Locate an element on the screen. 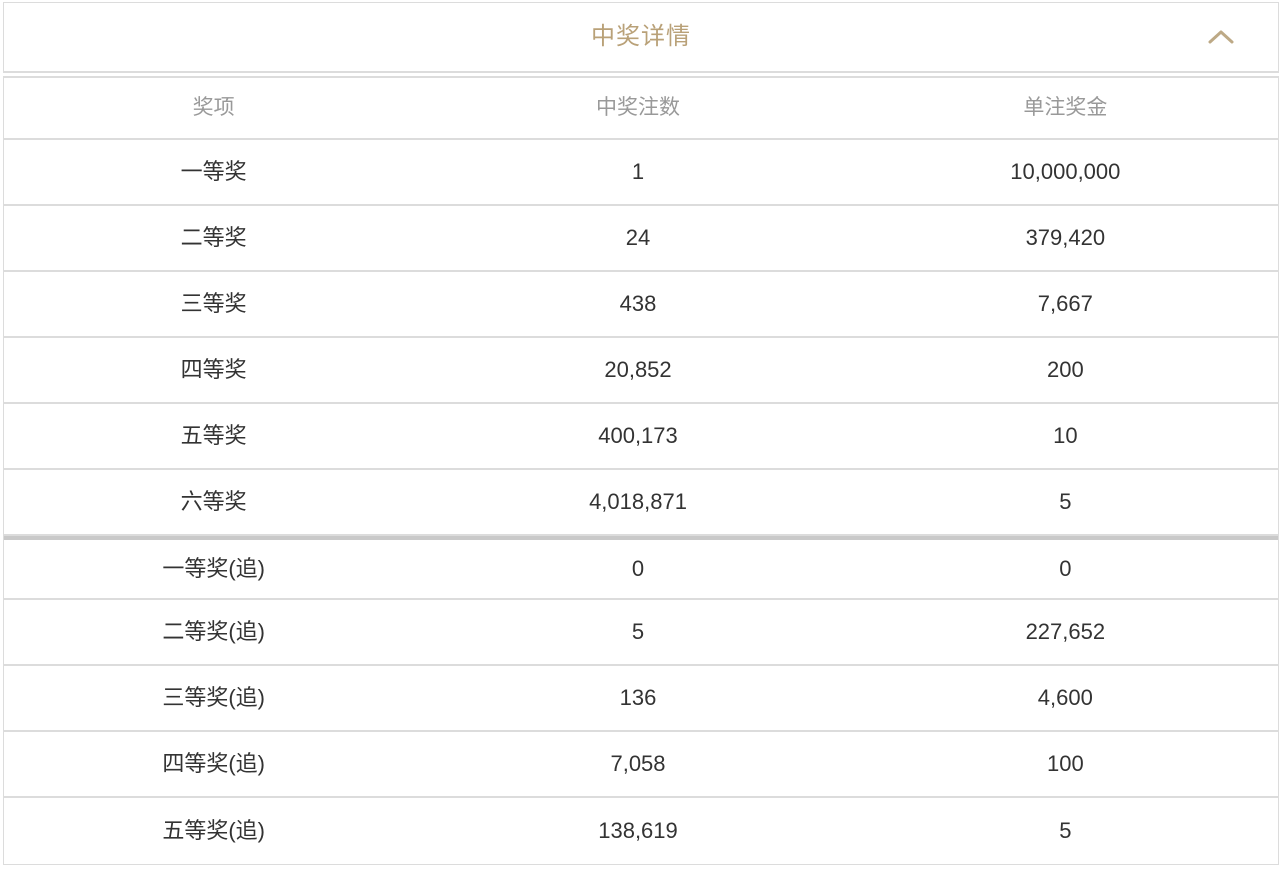 This screenshot has height=872, width=1282. table-header-row: 奖项 中奖注数 单注奖金 is located at coordinates (641, 109).